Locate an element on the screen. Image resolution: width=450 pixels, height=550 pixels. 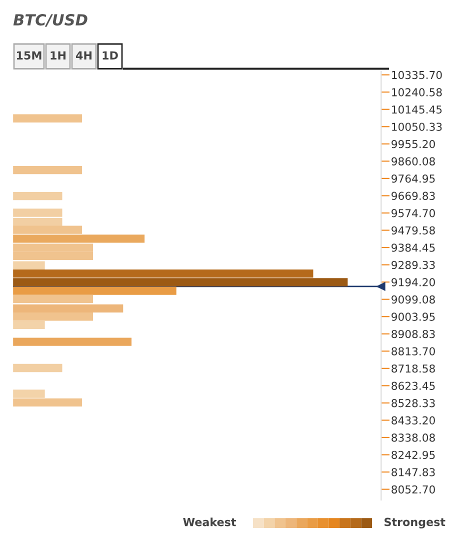
y-tick-label: 10335.70 is located at coordinates (417, 75).